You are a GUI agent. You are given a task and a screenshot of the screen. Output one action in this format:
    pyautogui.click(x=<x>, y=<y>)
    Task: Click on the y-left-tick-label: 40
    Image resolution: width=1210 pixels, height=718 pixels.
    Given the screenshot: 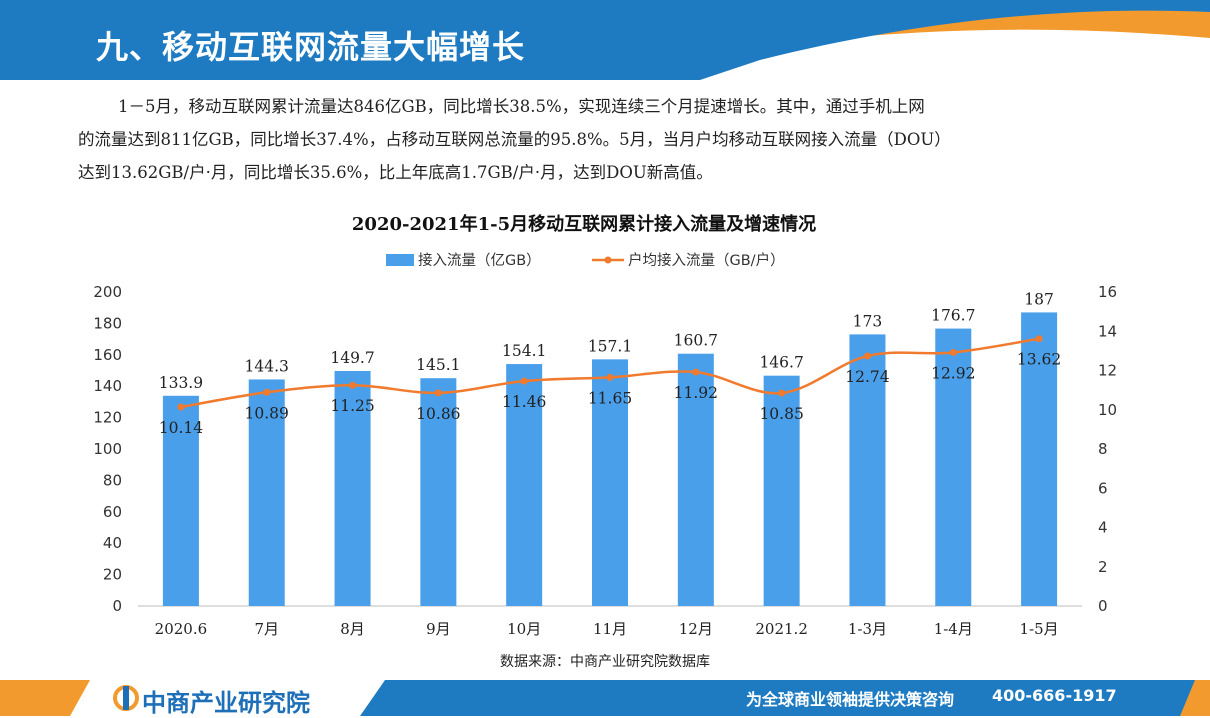 What is the action you would take?
    pyautogui.click(x=112, y=543)
    